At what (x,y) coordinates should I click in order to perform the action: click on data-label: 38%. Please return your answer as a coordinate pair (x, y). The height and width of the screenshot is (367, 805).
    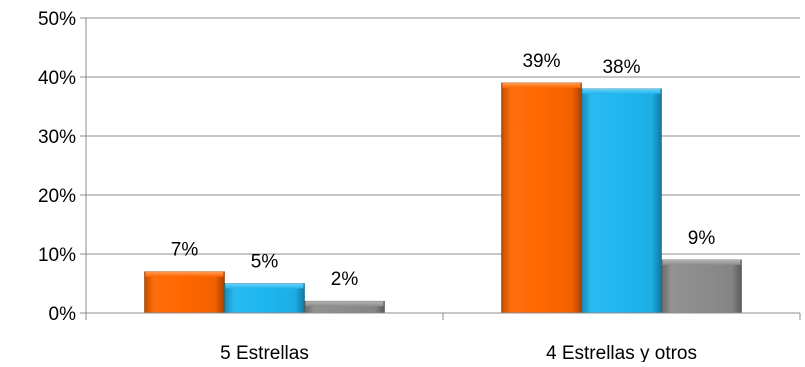
    Looking at the image, I should click on (621, 67).